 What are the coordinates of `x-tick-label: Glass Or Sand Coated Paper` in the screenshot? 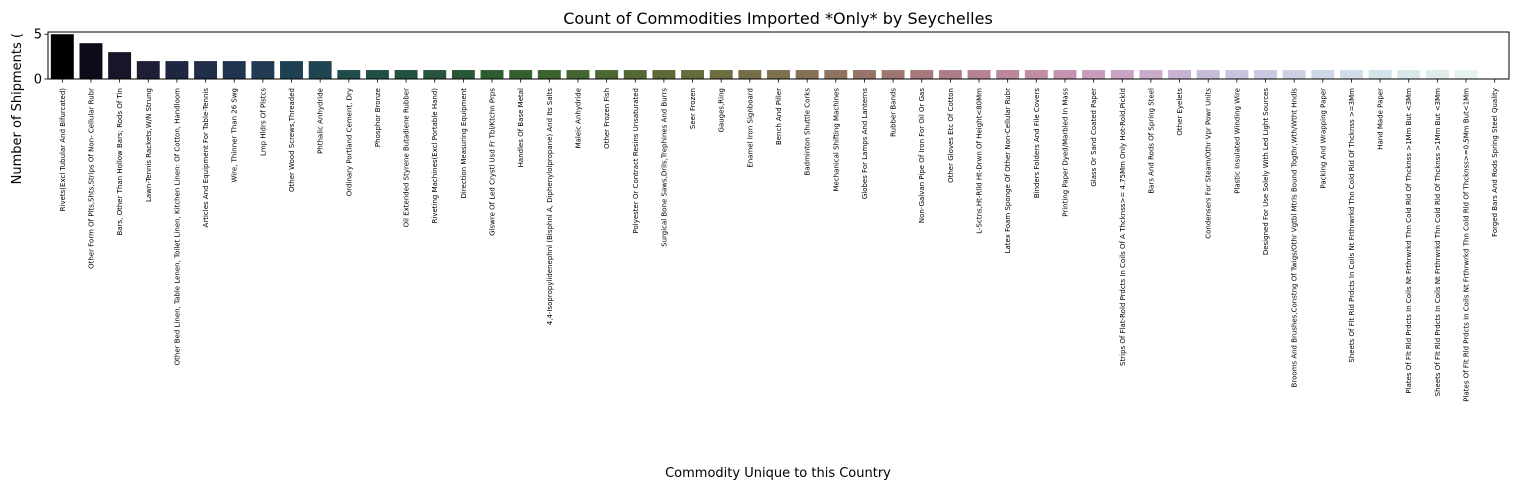 It's located at (1094, 137).